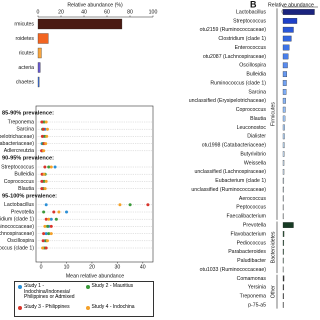 The width and height of the screenshot is (320, 320). I want to click on category-label: Streptococcus, so click(249, 21).